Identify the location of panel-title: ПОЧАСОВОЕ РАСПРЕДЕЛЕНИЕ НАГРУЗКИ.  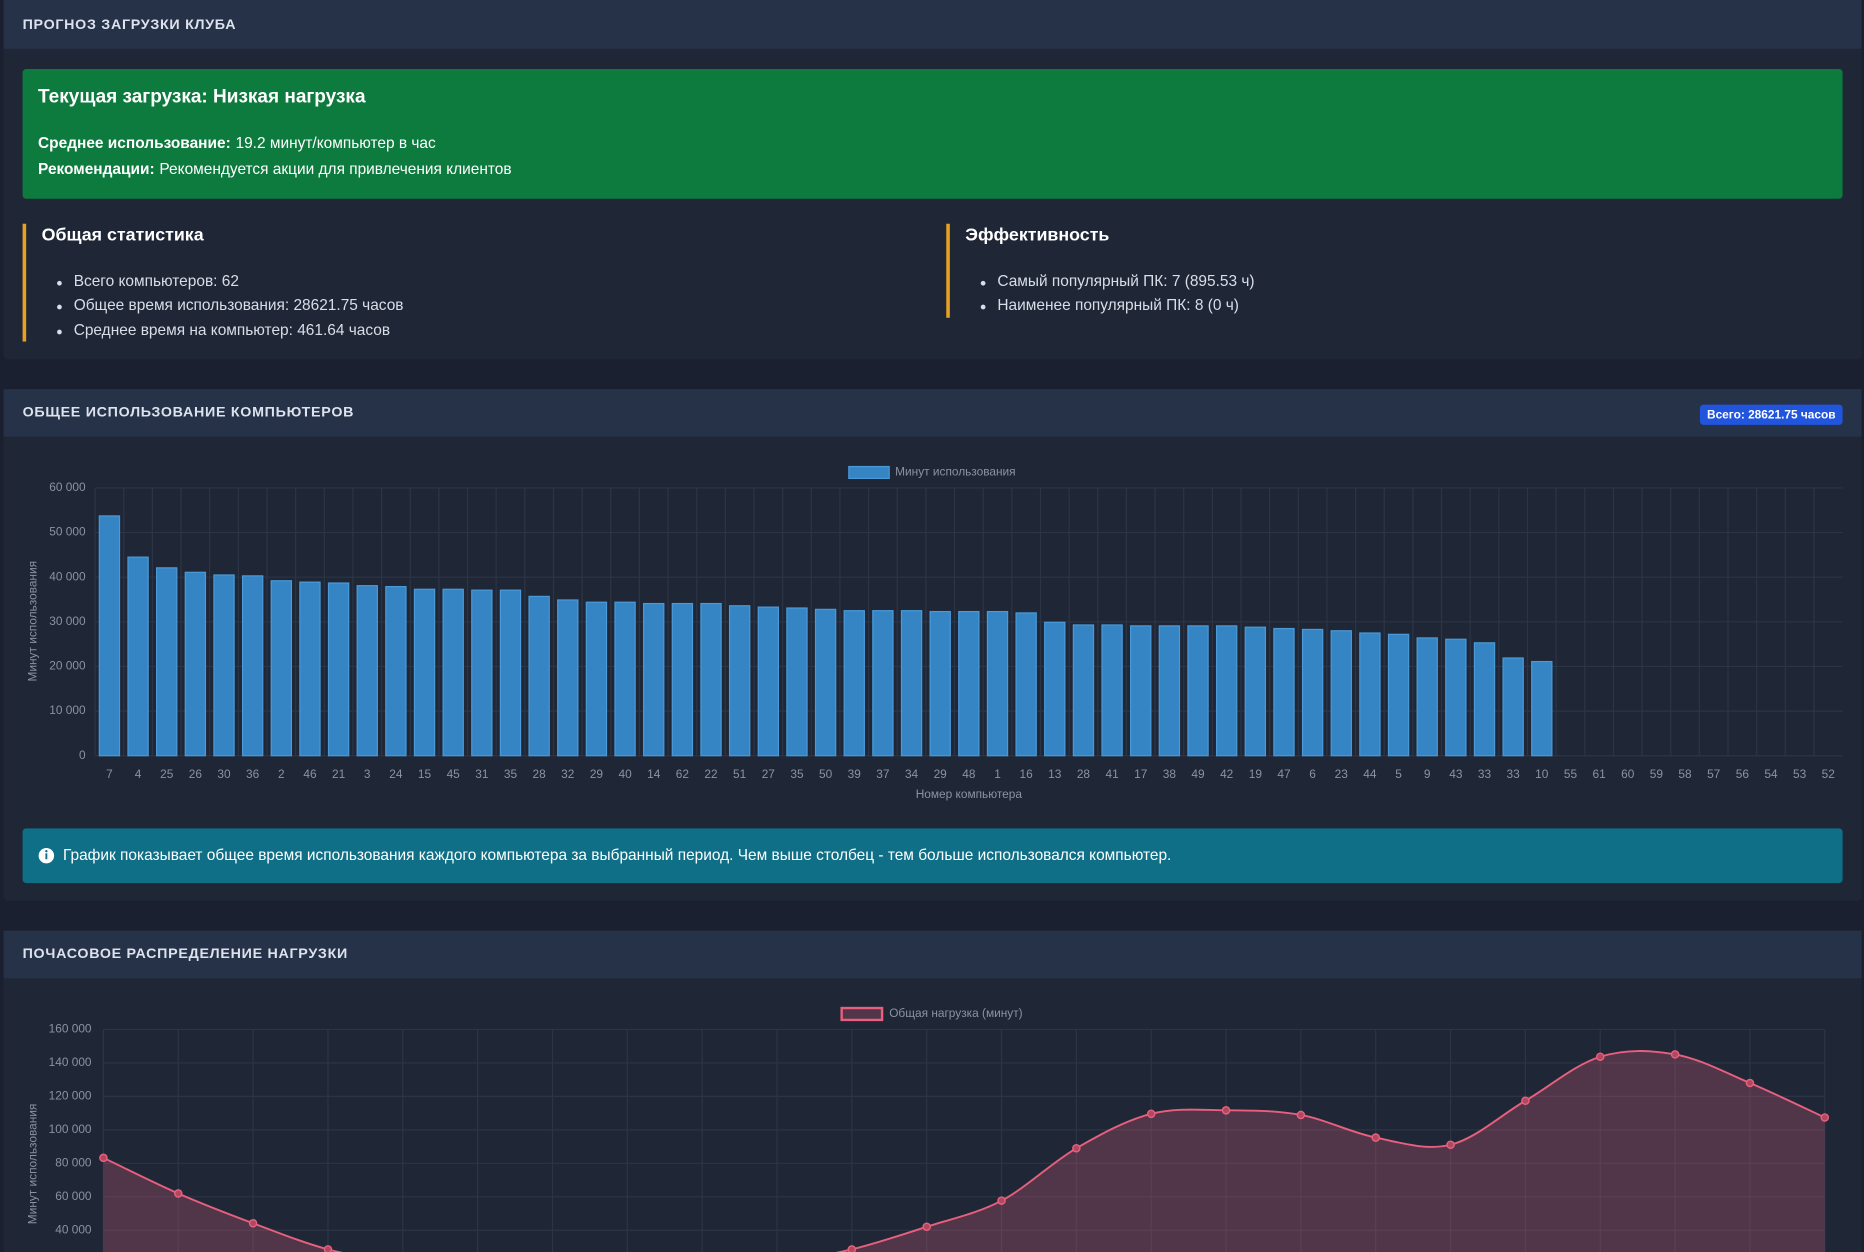
(185, 954).